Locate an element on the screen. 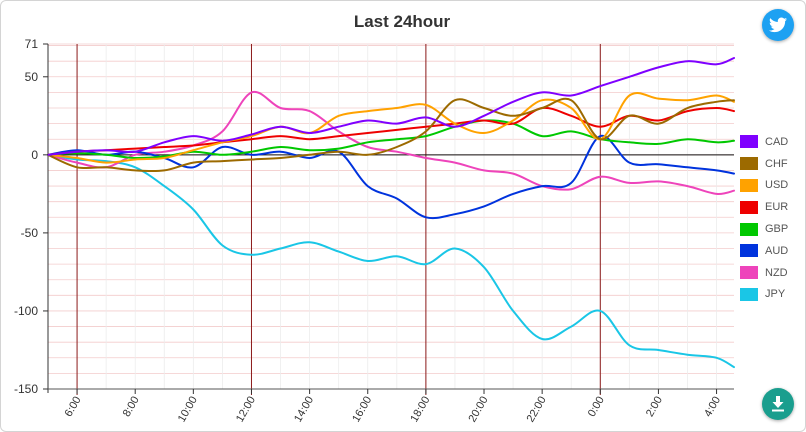 This screenshot has height=432, width=806. x-tick-label: 20:00 is located at coordinates (478, 410).